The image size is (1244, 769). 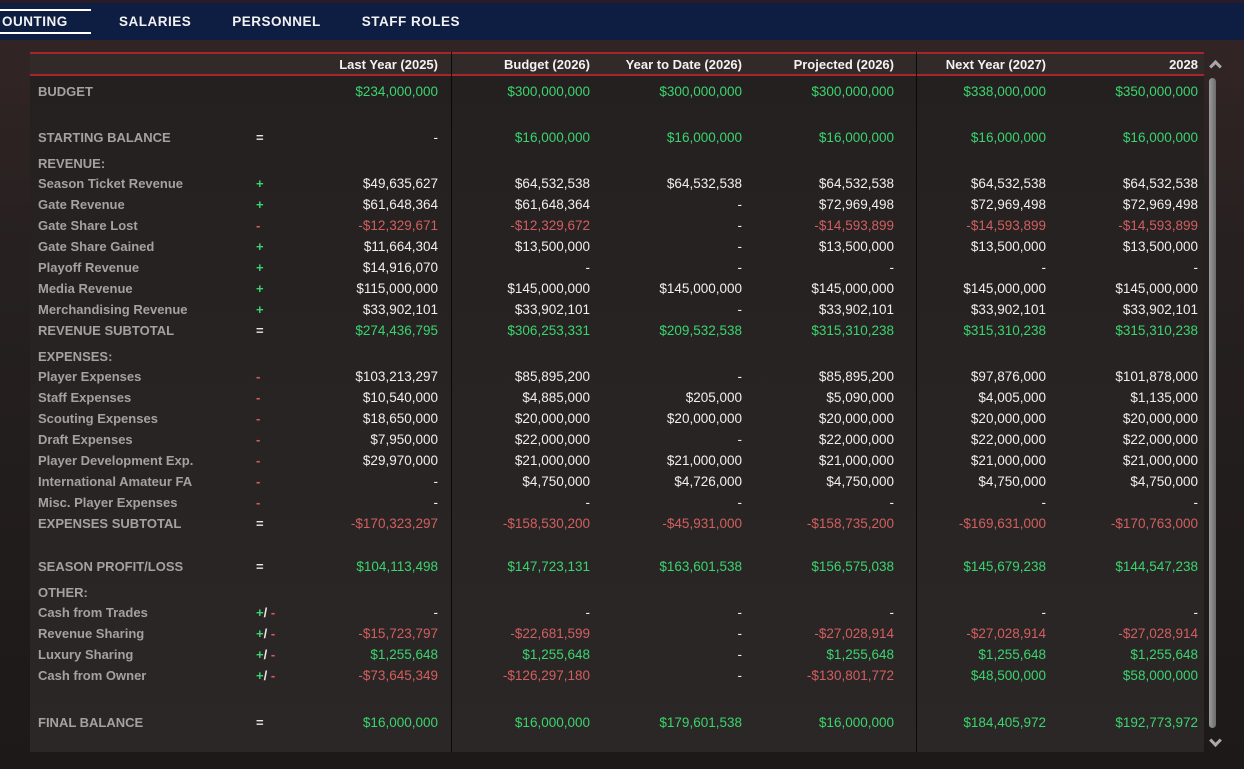 I want to click on value-cell: $179,601,538, so click(x=700, y=722).